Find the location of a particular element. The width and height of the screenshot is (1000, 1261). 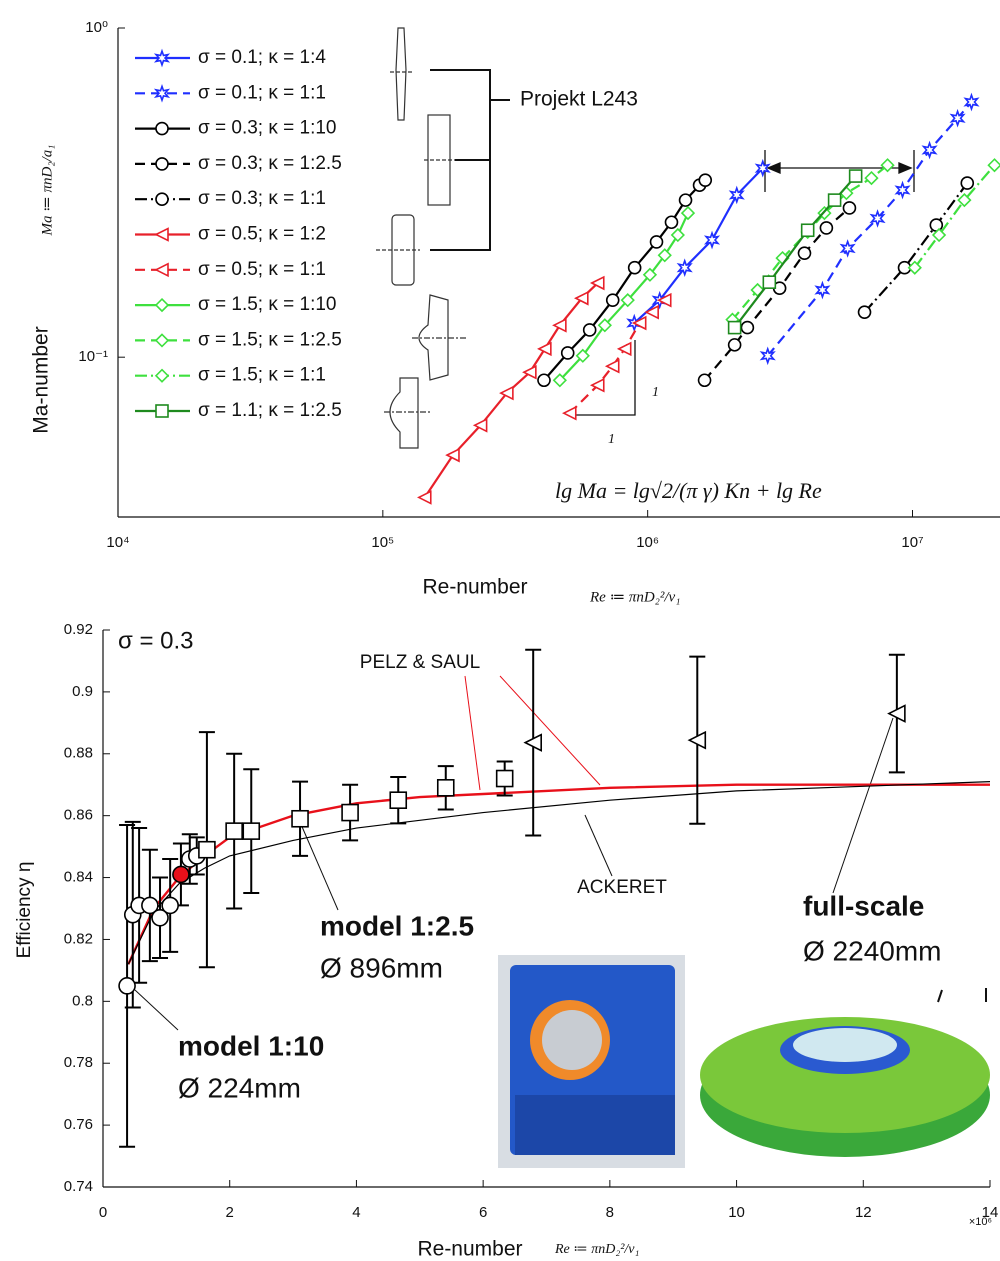

fan-sketches is located at coordinates (421, 238).